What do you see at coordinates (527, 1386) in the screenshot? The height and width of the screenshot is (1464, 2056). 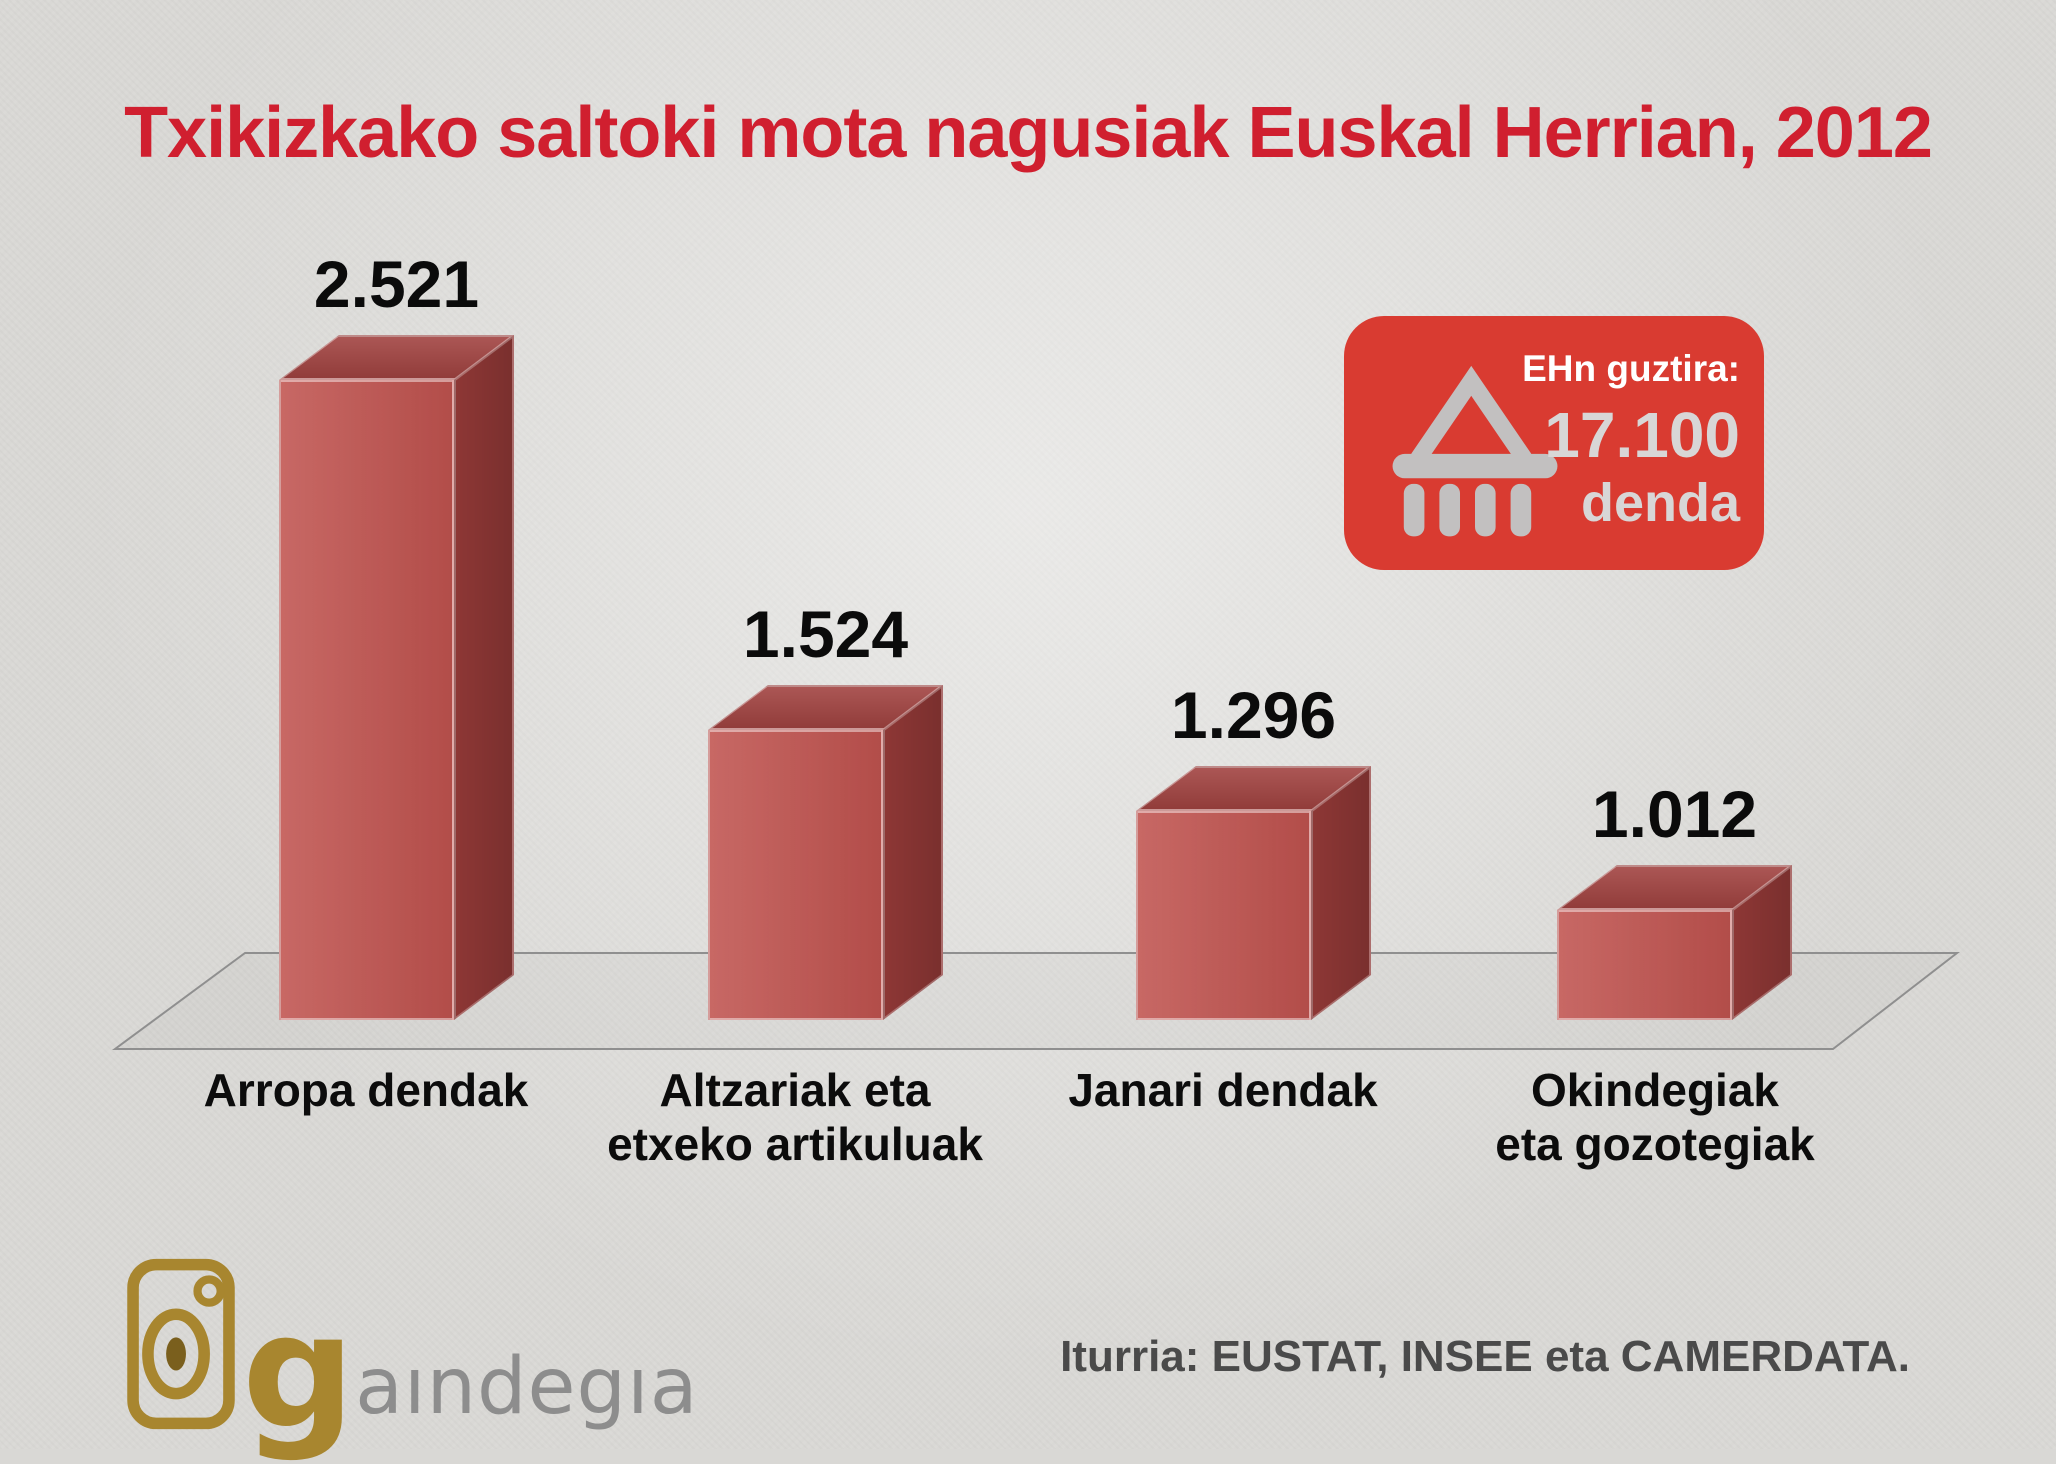 I see `logo-text: aındegıa` at bounding box center [527, 1386].